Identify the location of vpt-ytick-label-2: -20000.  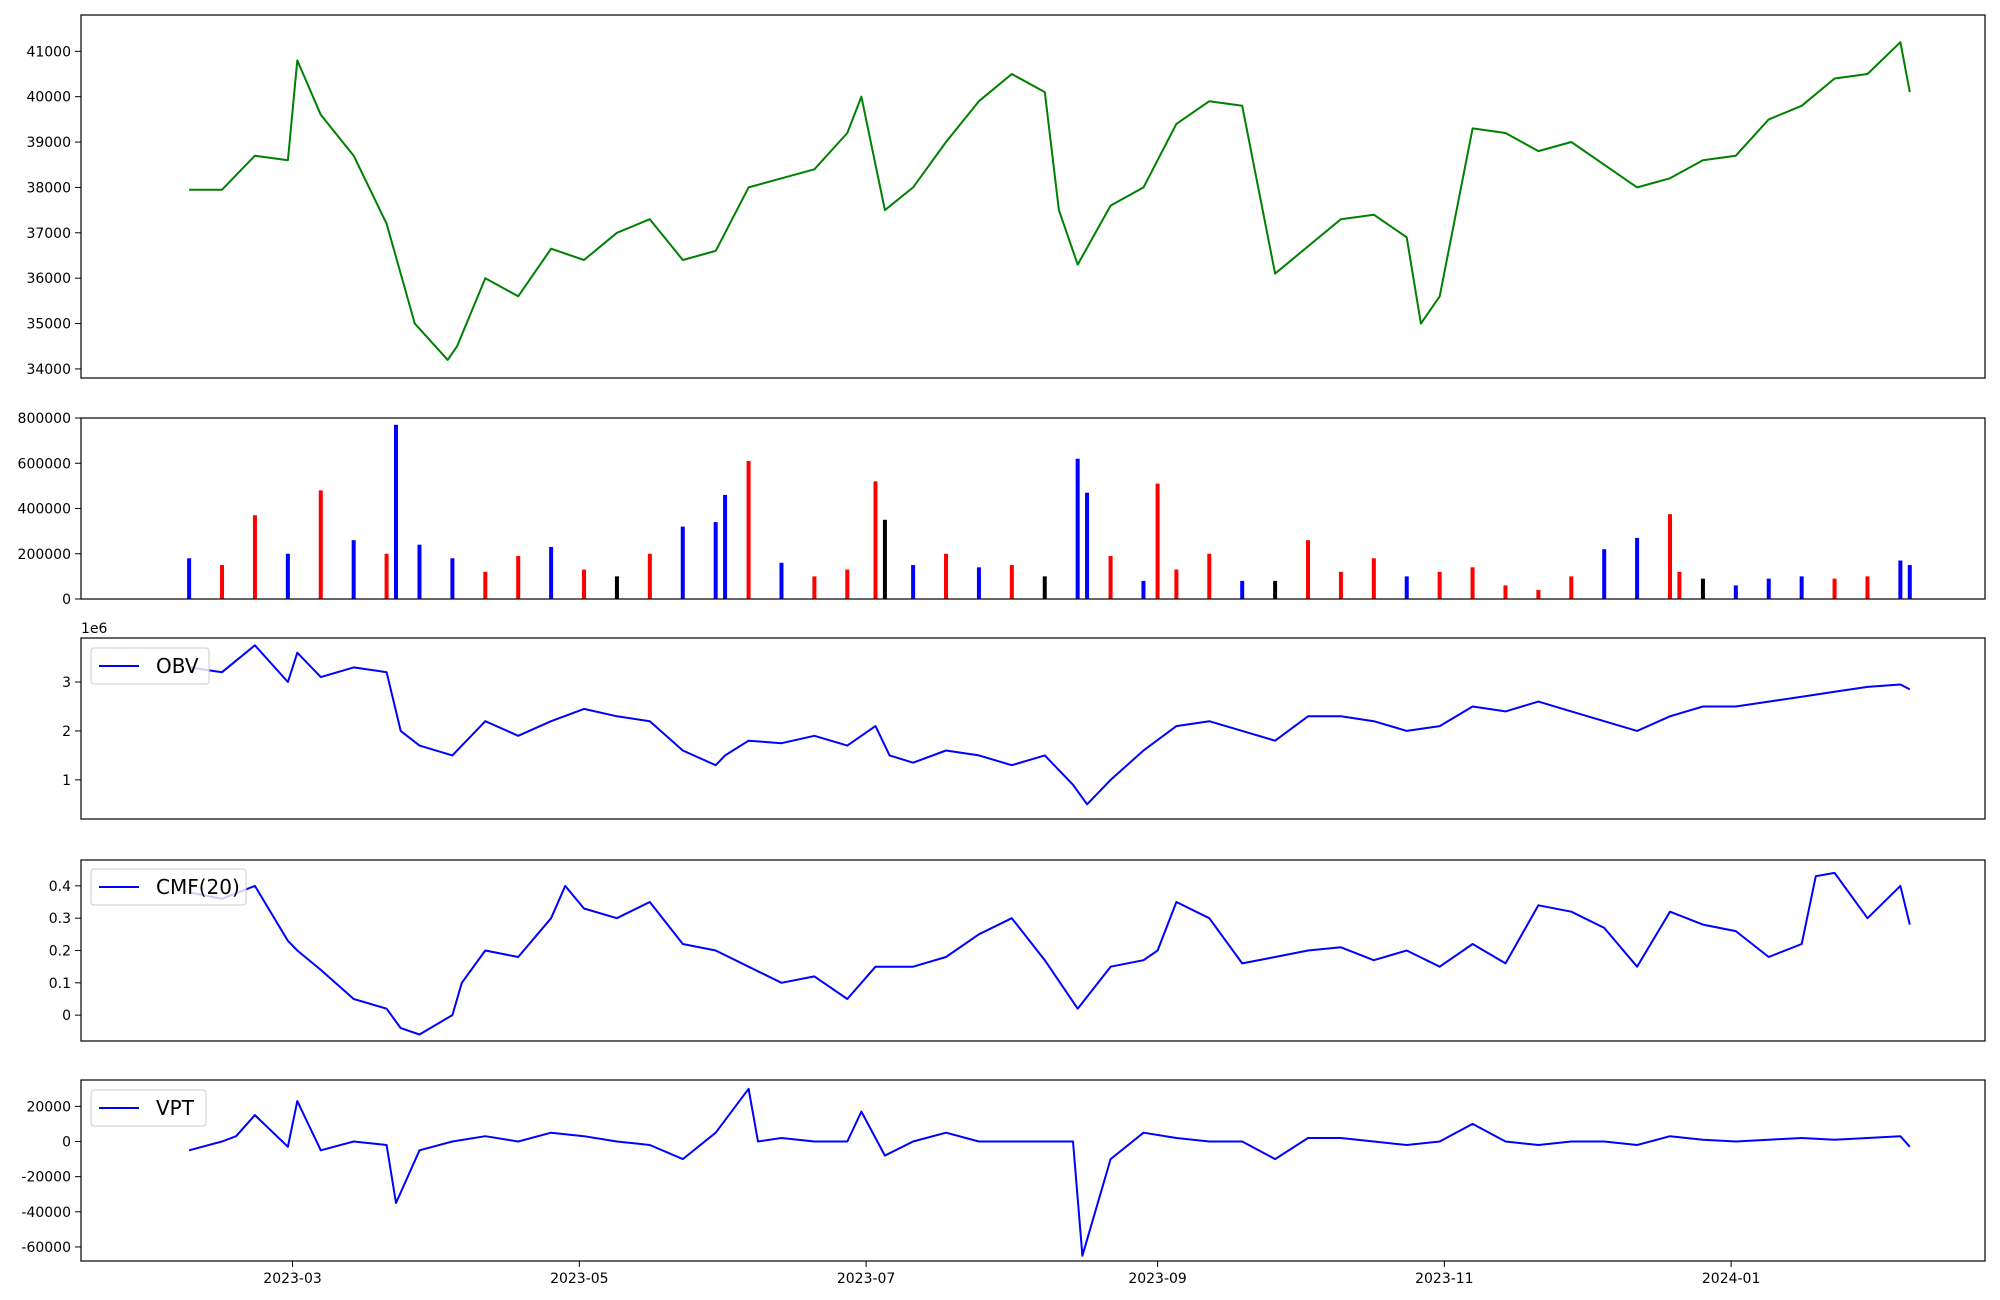
(46, 1178).